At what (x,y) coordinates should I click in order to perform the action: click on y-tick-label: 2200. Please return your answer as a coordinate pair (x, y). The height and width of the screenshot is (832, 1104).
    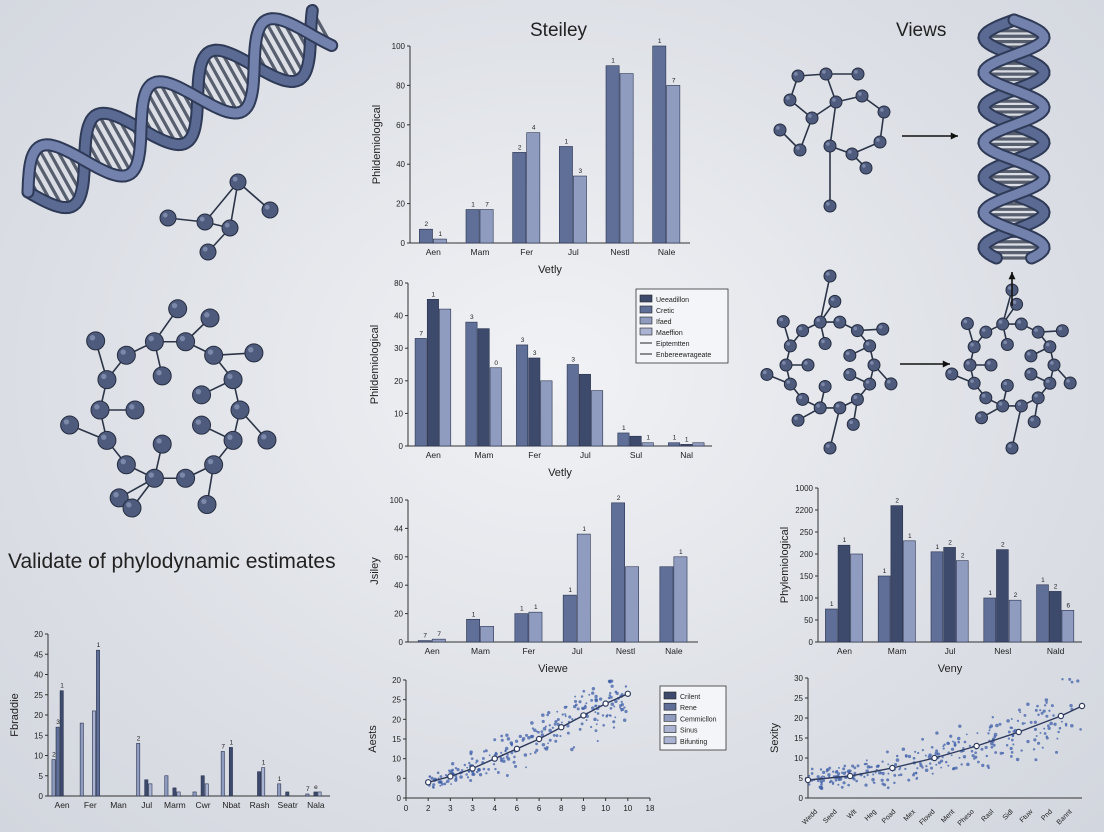
    Looking at the image, I should click on (804, 510).